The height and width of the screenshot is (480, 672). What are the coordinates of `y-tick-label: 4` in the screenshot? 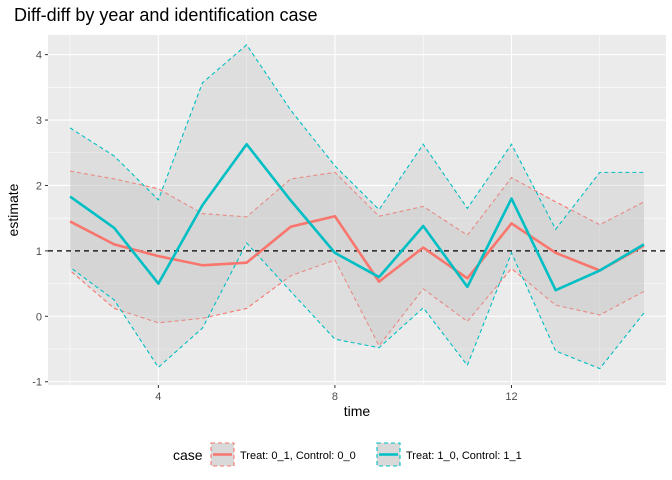 It's located at (39, 56).